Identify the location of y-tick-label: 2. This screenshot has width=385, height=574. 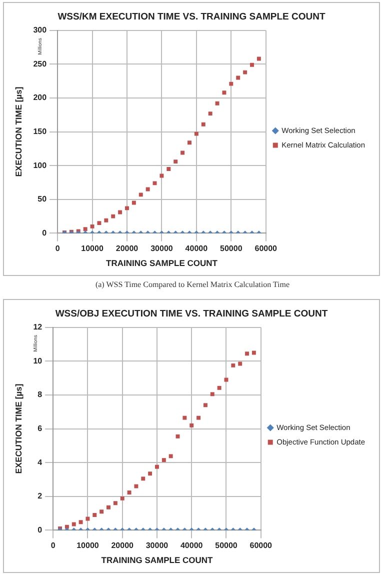
(40, 496).